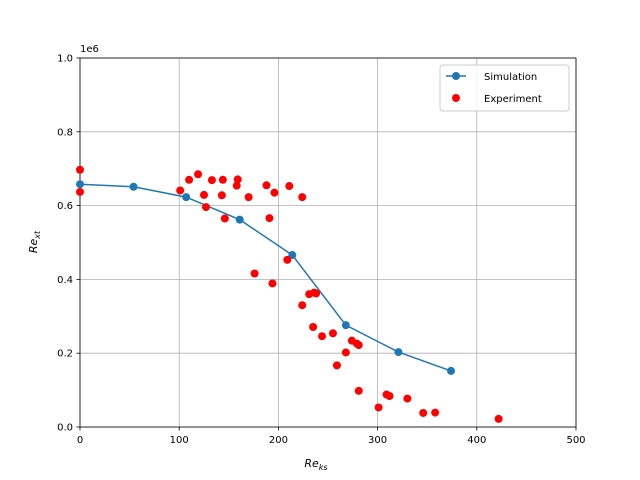 Image resolution: width=640 pixels, height=480 pixels. Describe the element at coordinates (575, 440) in the screenshot. I see `x-tick-label: 500` at that location.